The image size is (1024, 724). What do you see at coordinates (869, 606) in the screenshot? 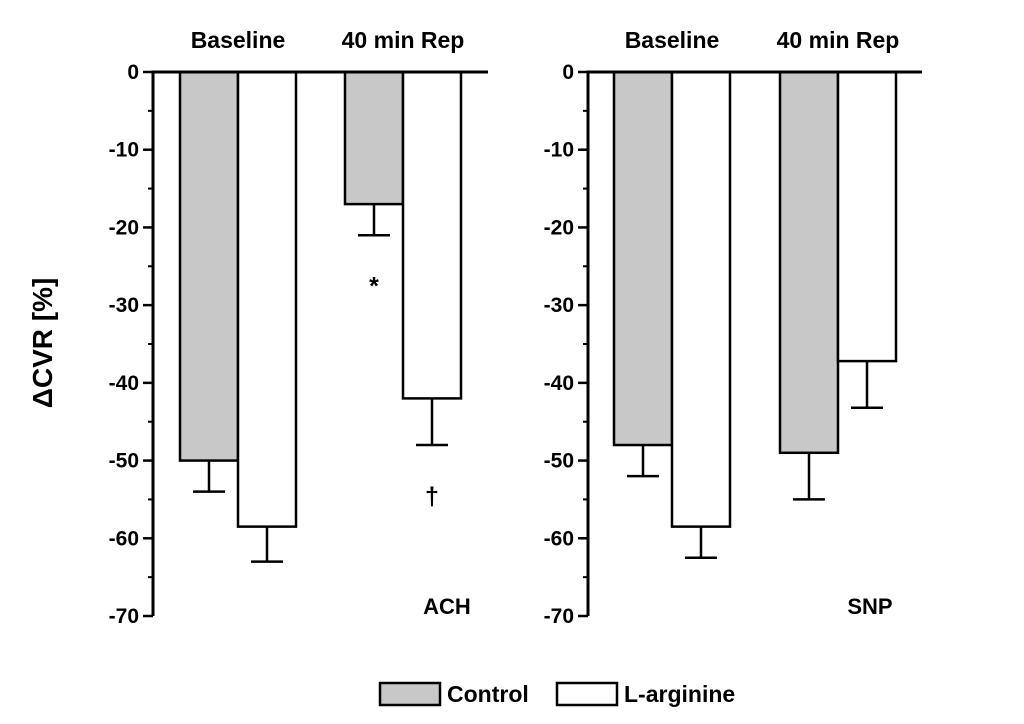
I see `panel-label: SNP` at bounding box center [869, 606].